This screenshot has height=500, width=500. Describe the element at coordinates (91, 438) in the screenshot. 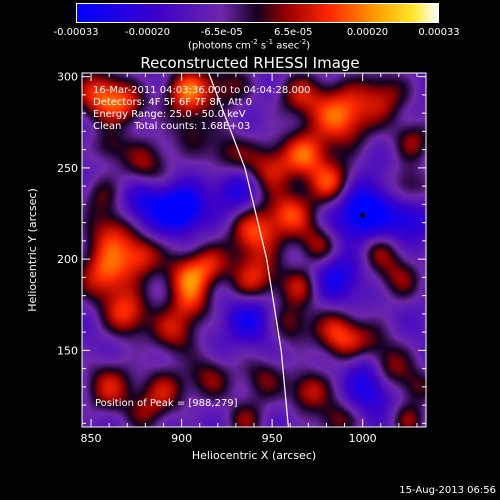

I see `x-tick-label: 850` at that location.